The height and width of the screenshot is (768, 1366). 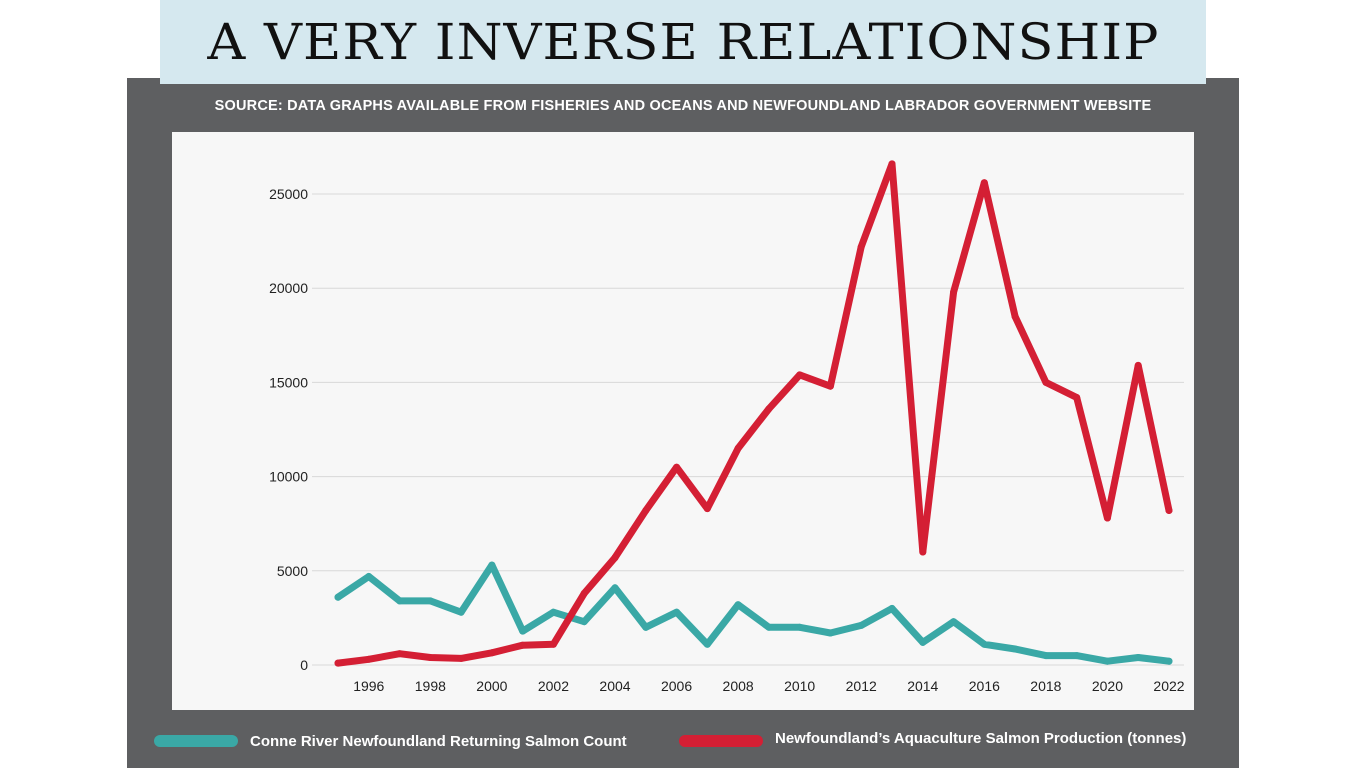 What do you see at coordinates (738, 448) in the screenshot?
I see `data-point-aquaculture-2008` at bounding box center [738, 448].